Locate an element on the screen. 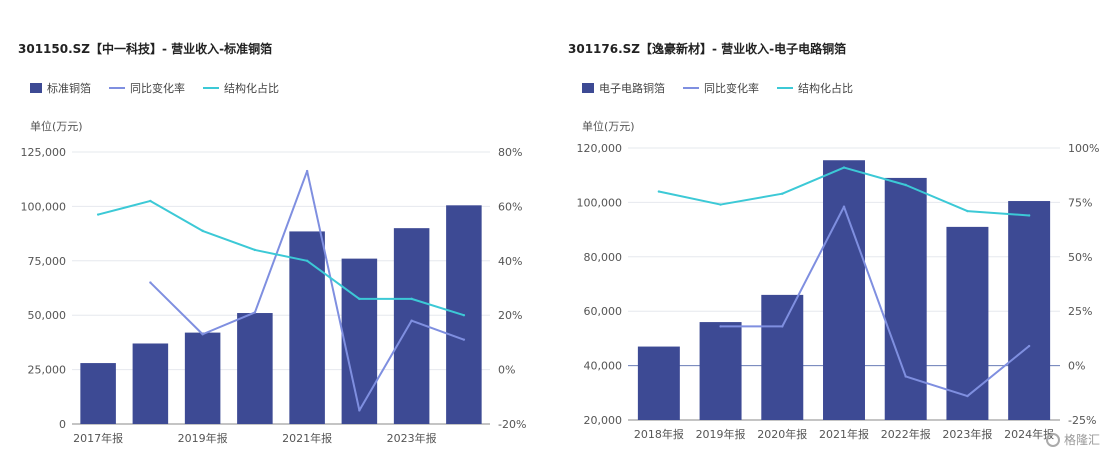 This screenshot has height=458, width=1108. share-line is located at coordinates (281, 258).